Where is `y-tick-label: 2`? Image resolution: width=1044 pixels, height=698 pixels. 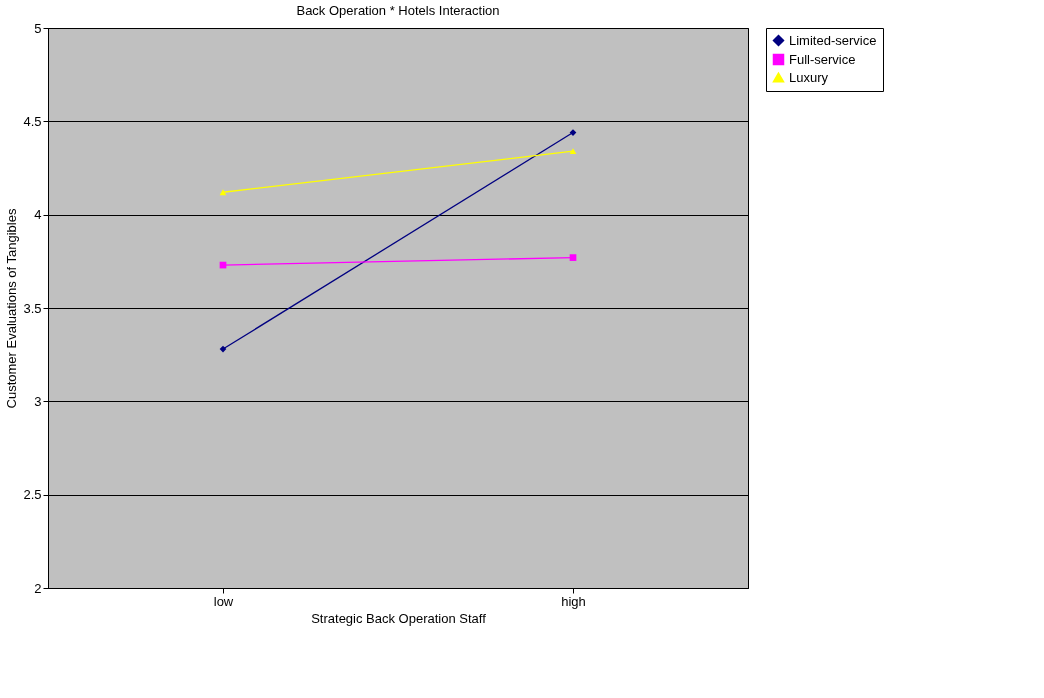
y-tick-label: 2 is located at coordinates (38, 588).